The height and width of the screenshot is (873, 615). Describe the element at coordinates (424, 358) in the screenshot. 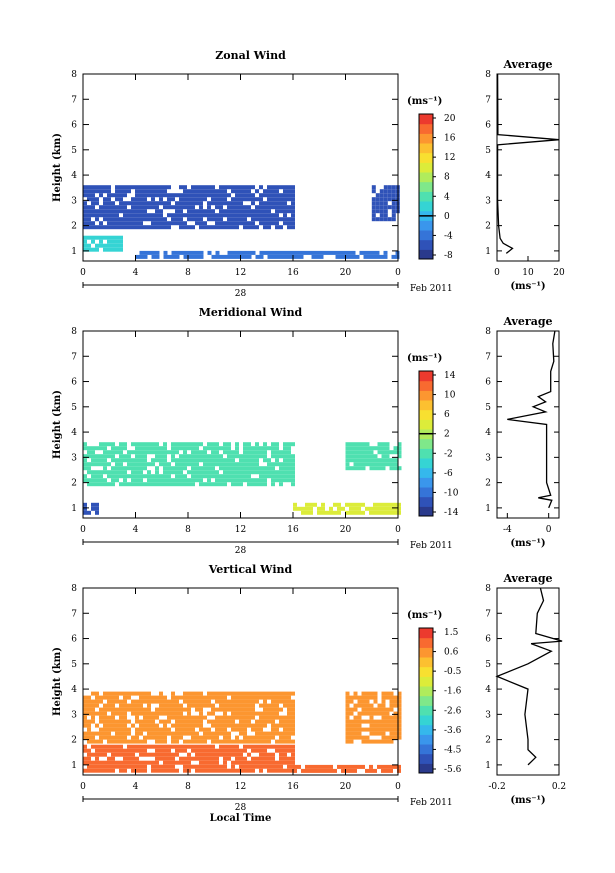

I see `unit-label: (ms⁻¹)` at that location.